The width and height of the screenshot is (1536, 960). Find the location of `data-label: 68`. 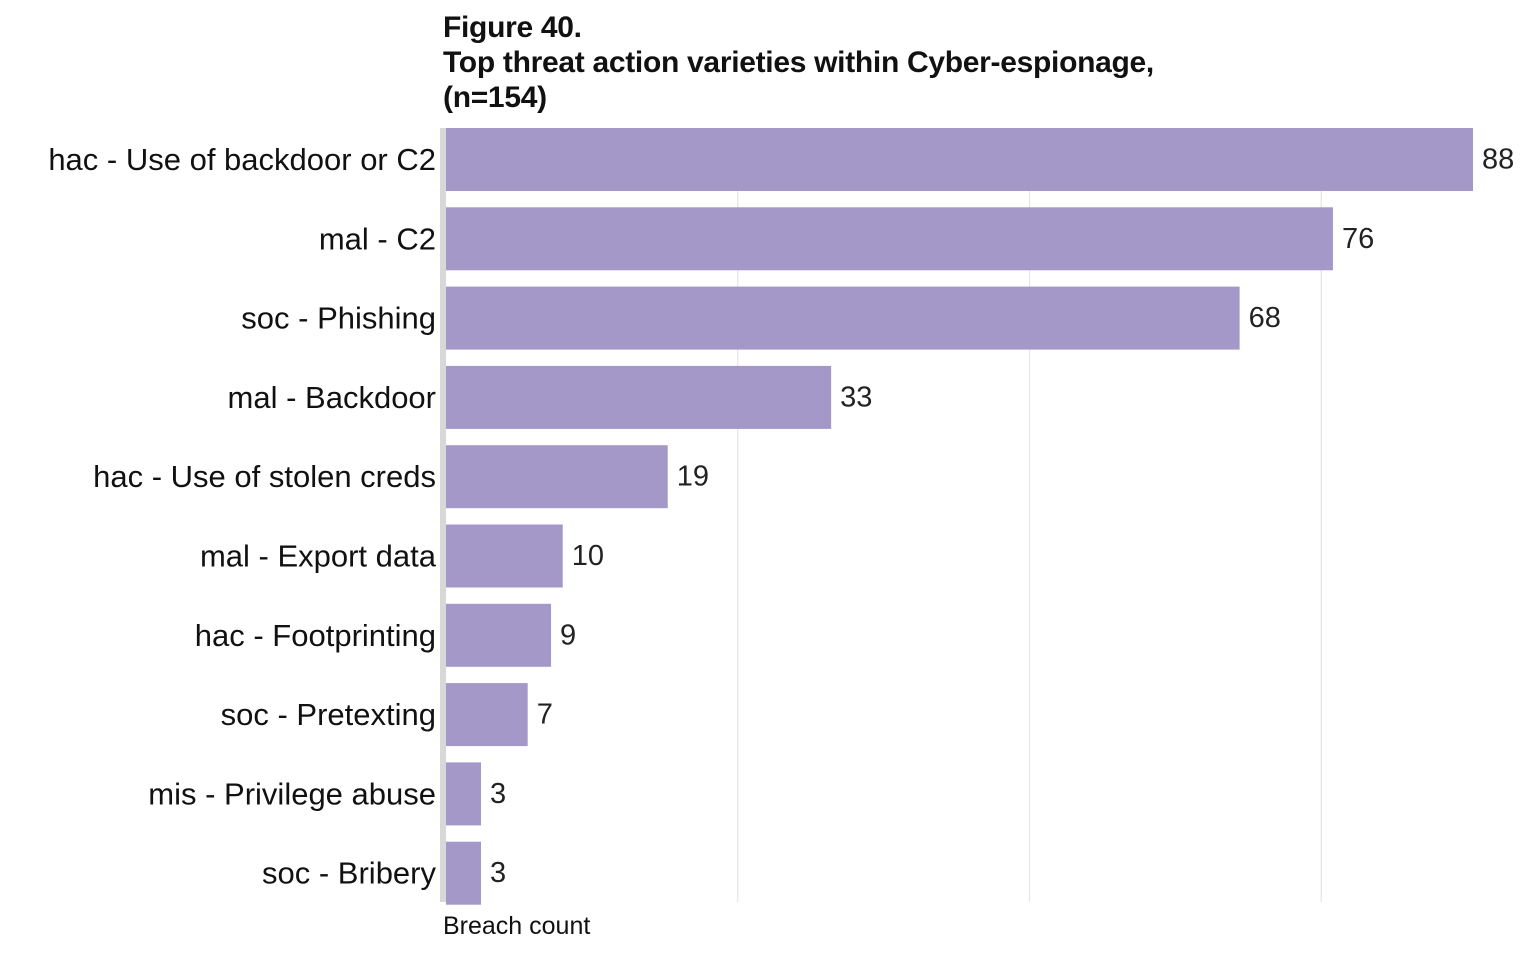

data-label: 68 is located at coordinates (1265, 318).